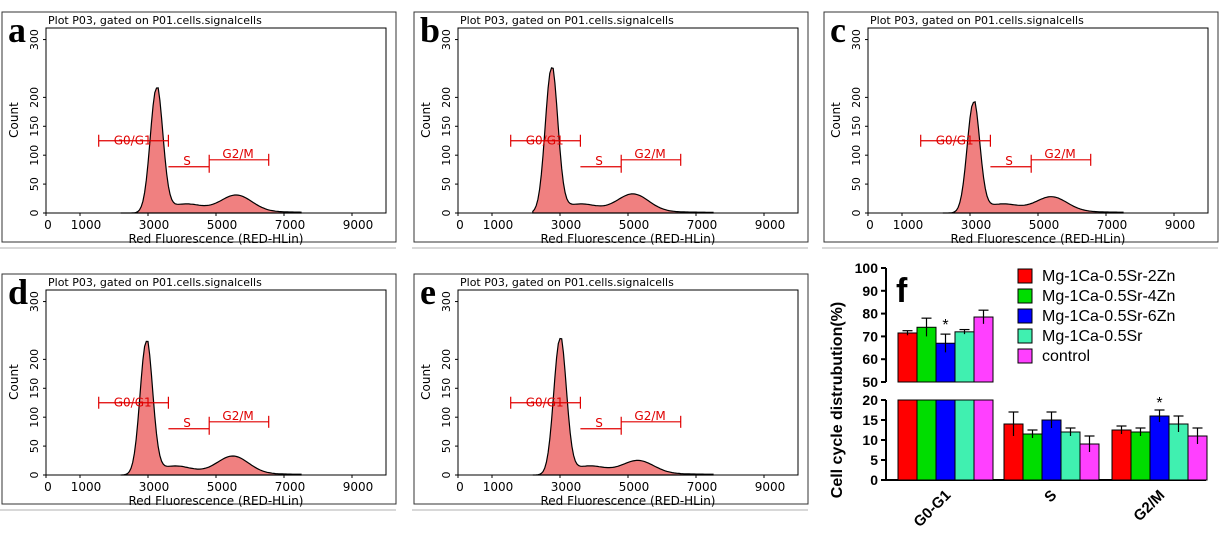 The height and width of the screenshot is (542, 1219). I want to click on category-label: G2/M, so click(1149, 506).